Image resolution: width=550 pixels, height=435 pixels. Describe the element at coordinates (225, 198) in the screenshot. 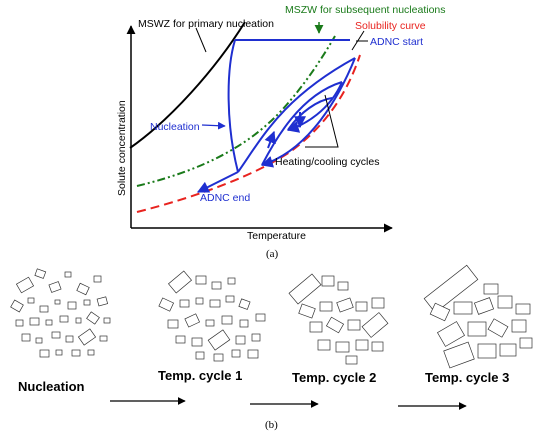

I see `adnc-end-label: ADNC end` at that location.